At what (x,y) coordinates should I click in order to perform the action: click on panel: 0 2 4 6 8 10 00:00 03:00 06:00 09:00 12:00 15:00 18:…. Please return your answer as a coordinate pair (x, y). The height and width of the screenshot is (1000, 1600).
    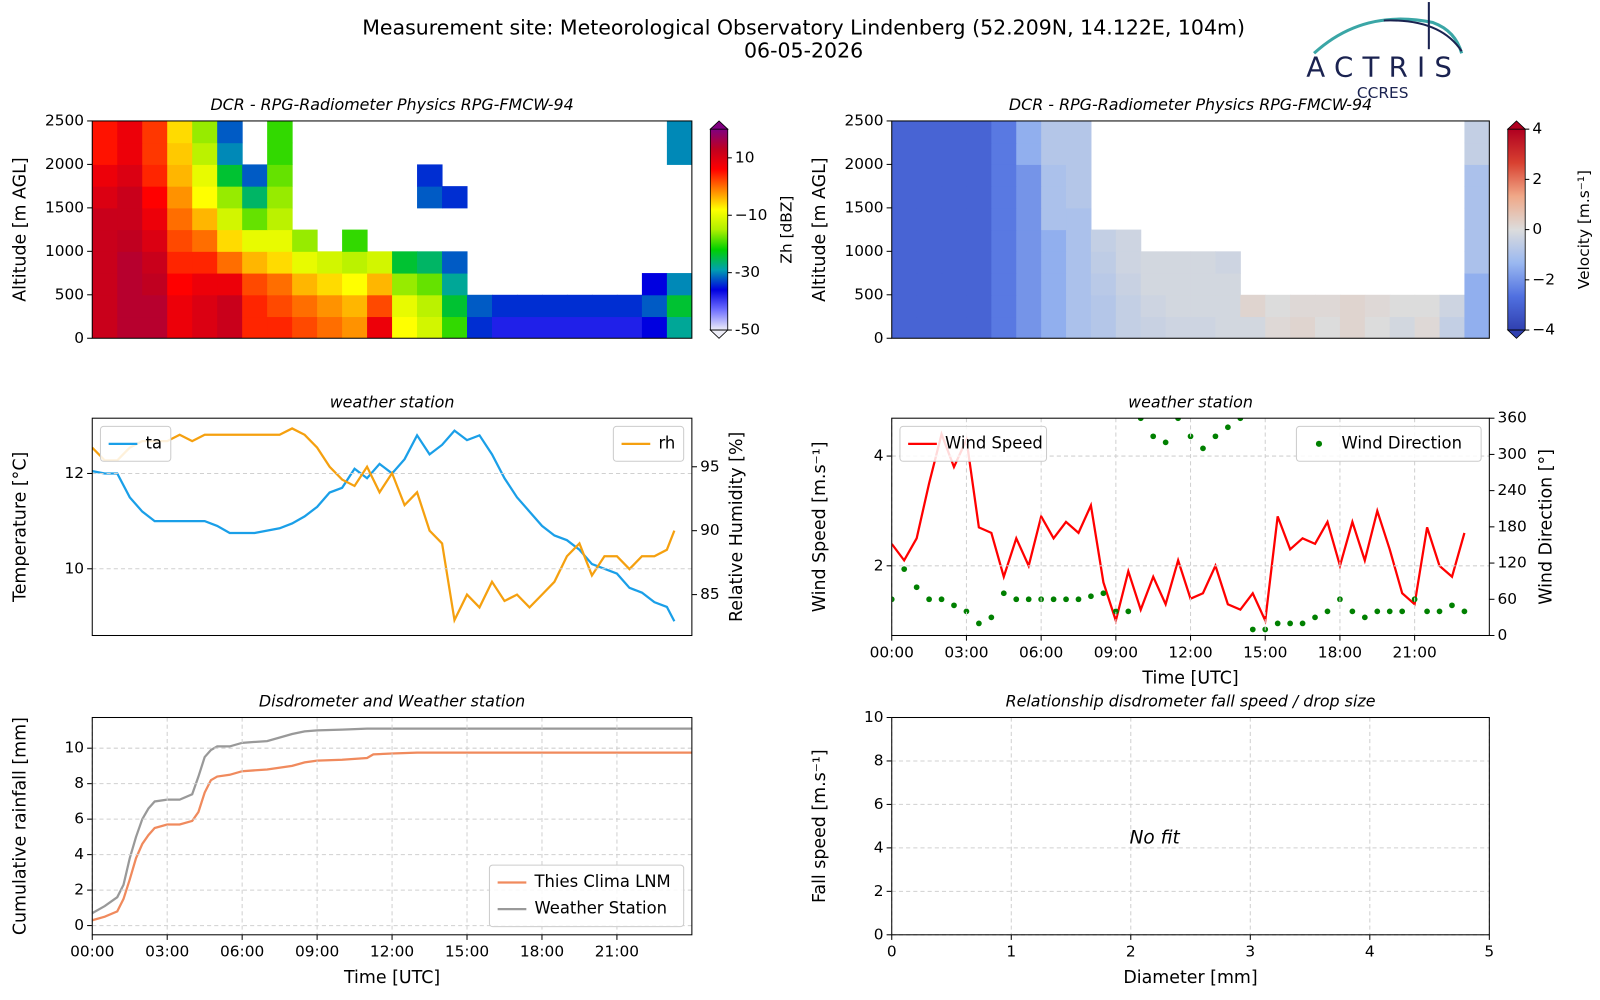
    Looking at the image, I should click on (351, 840).